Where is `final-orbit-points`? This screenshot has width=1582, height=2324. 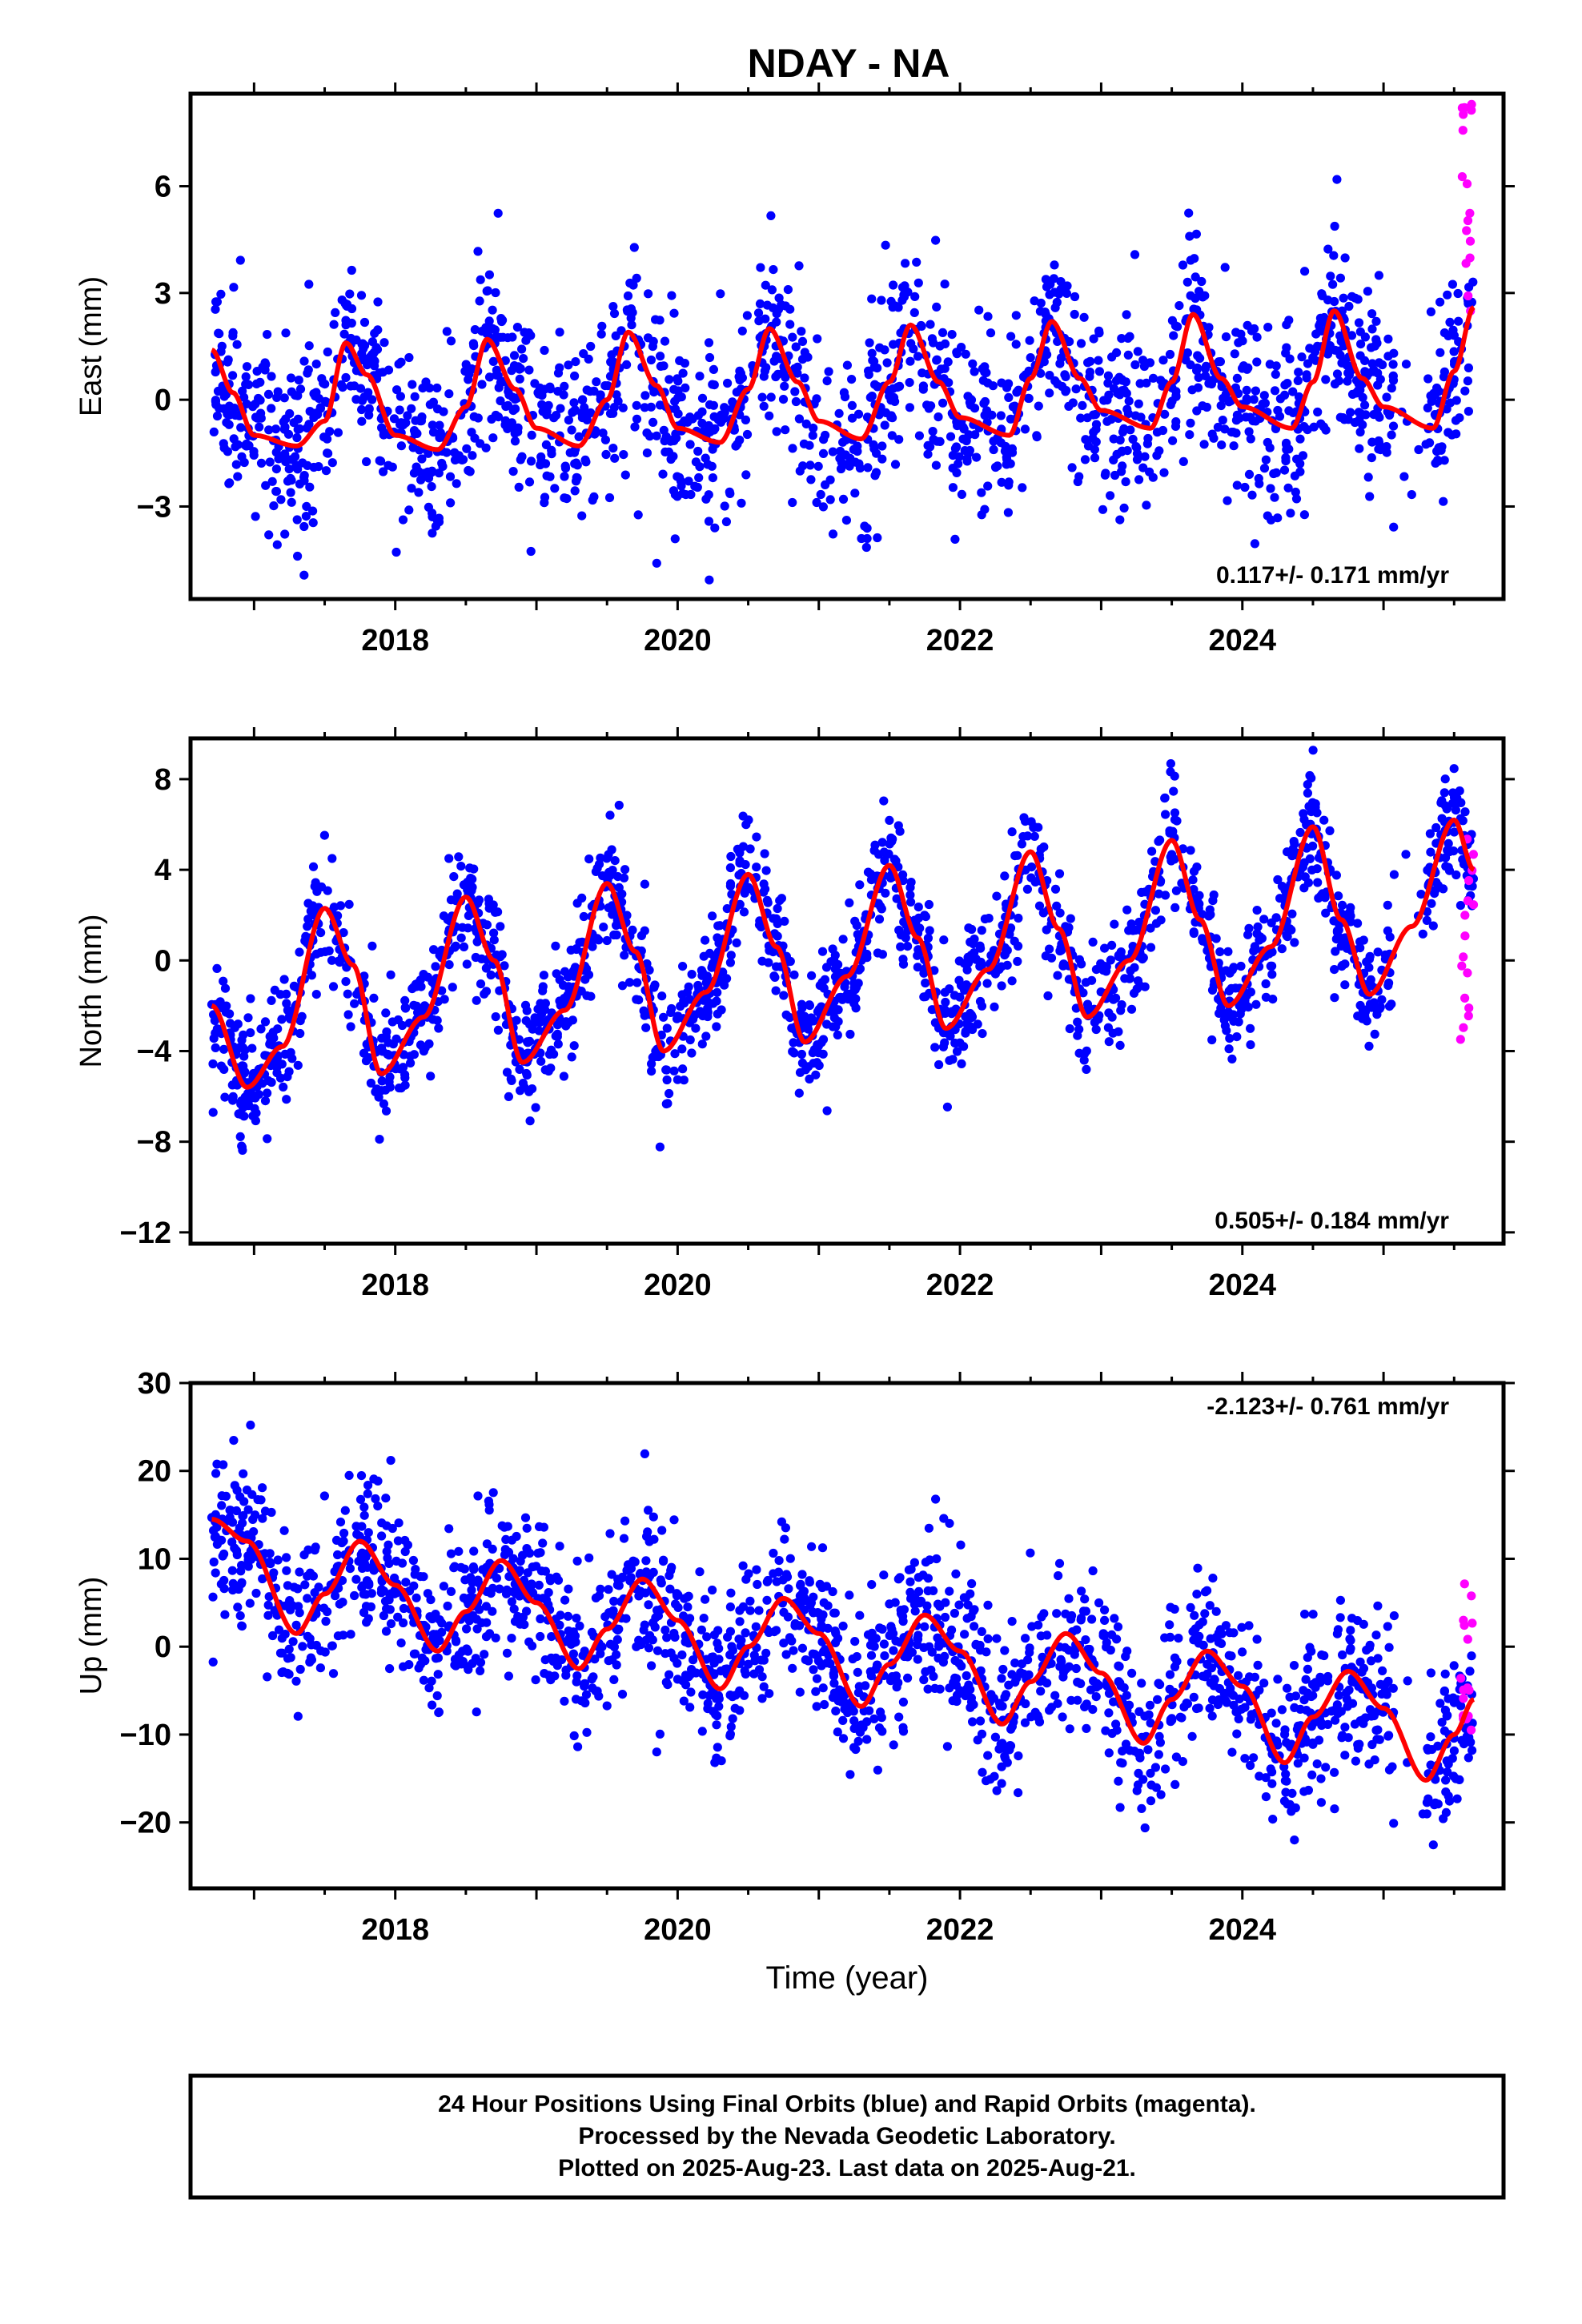 final-orbit-points is located at coordinates (844, 380).